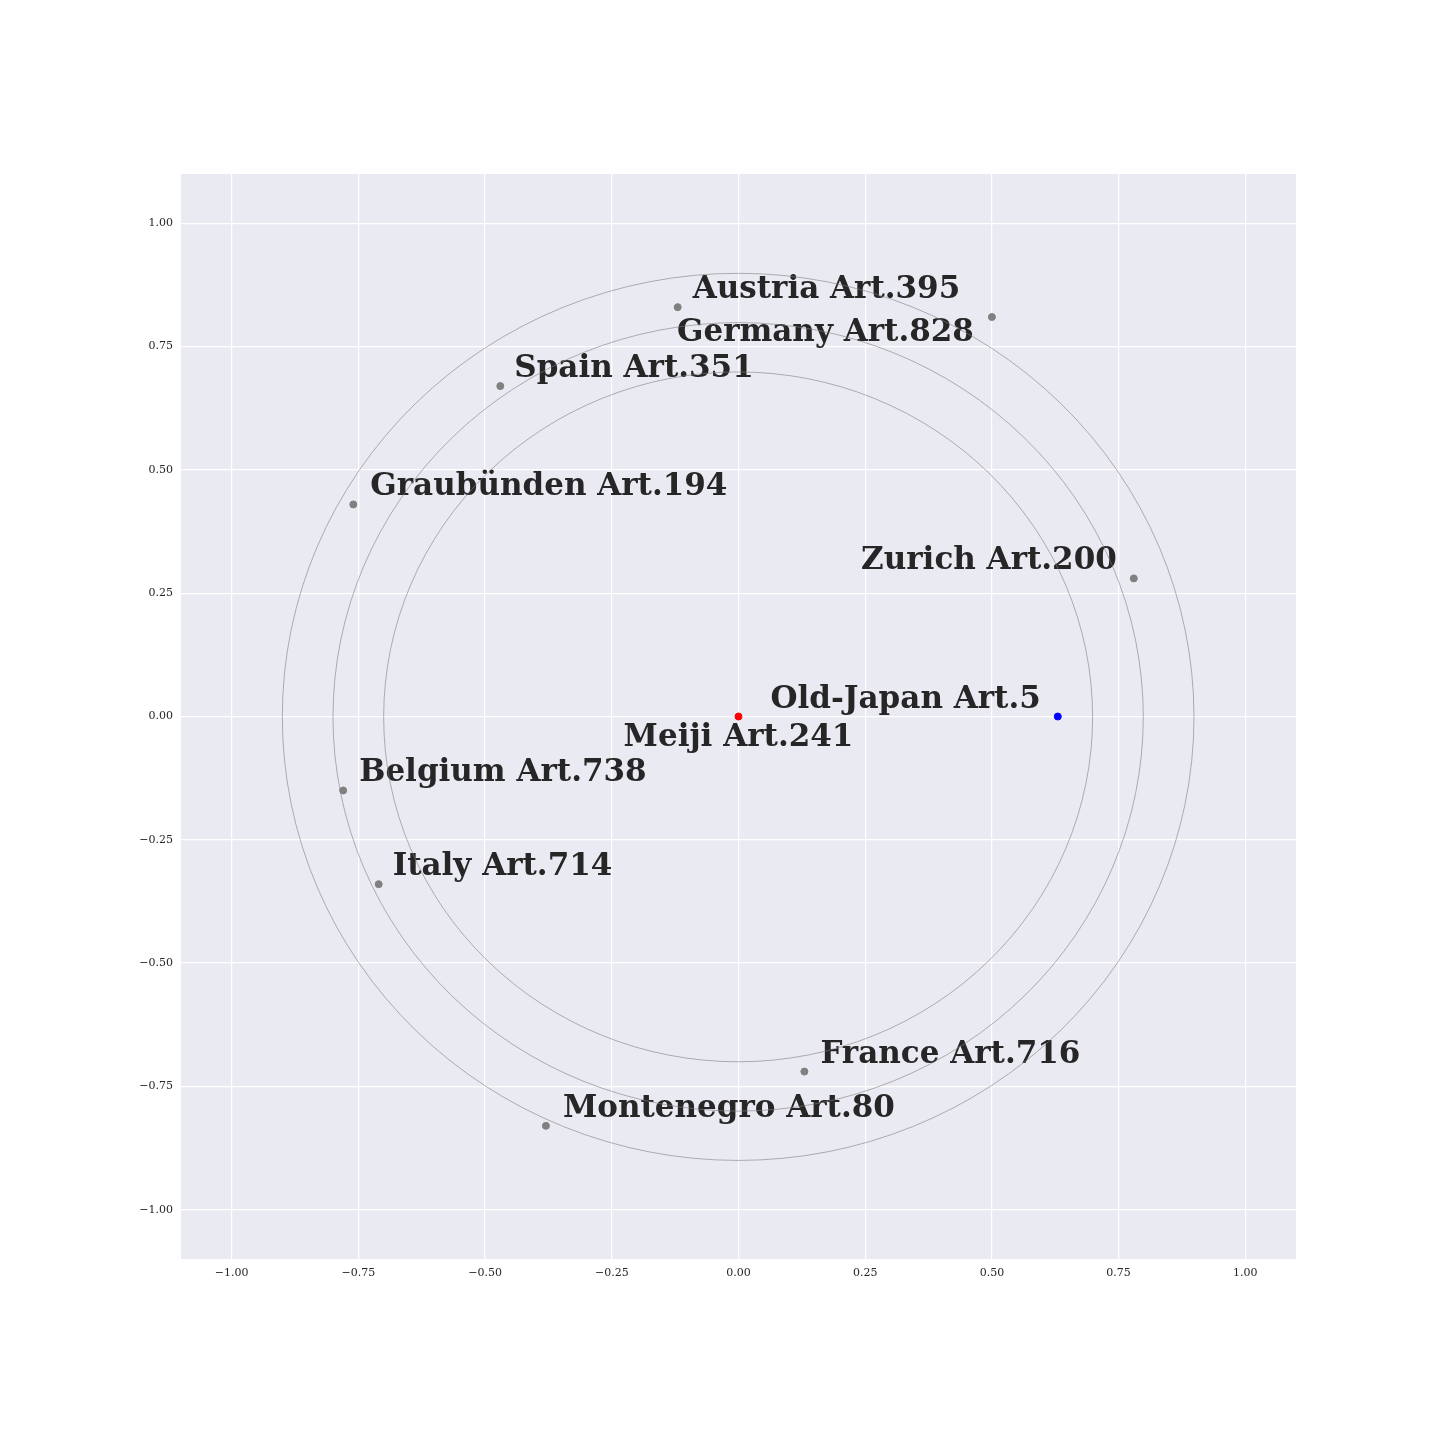 The width and height of the screenshot is (1440, 1440). Describe the element at coordinates (549, 484) in the screenshot. I see `data-label: Graubünden Art.194` at that location.